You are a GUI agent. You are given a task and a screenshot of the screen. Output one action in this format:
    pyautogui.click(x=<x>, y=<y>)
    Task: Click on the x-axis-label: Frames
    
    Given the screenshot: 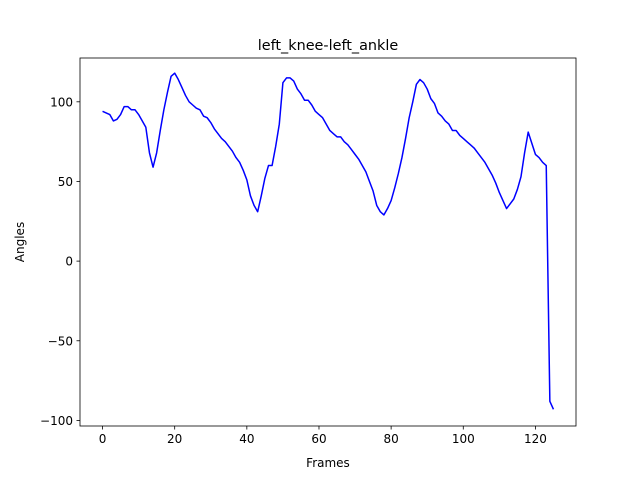 What is the action you would take?
    pyautogui.click(x=328, y=463)
    